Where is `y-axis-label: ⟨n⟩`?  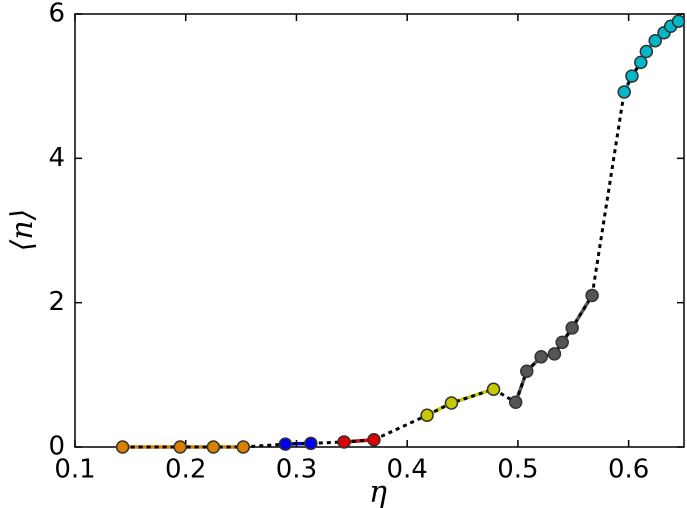 y-axis-label: ⟨n⟩ is located at coordinates (22, 230).